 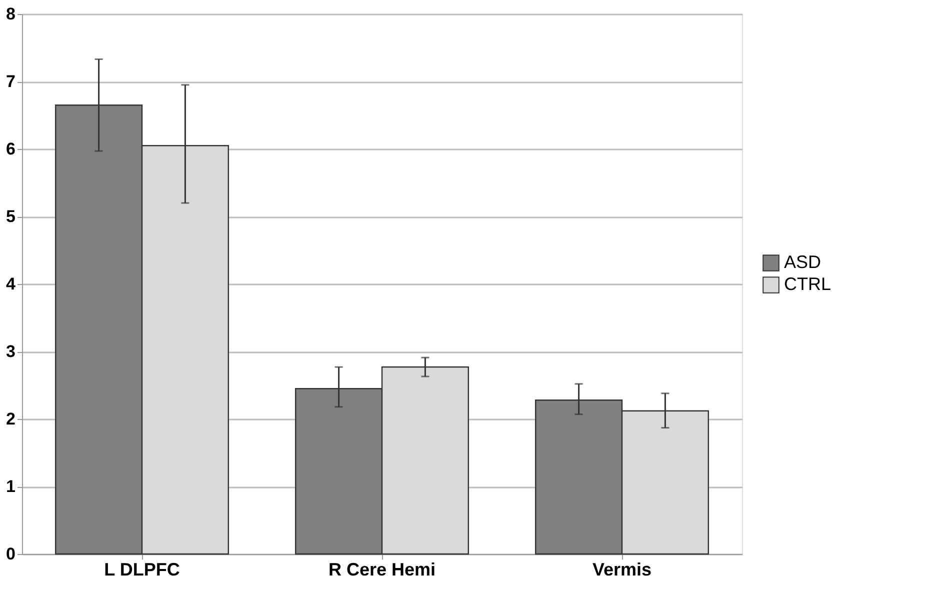 What do you see at coordinates (142, 570) in the screenshot?
I see `x-tick-label: L DLPFC` at bounding box center [142, 570].